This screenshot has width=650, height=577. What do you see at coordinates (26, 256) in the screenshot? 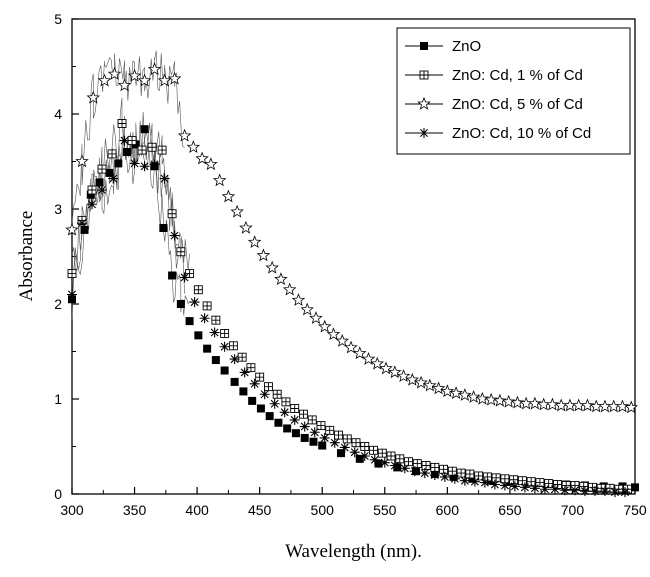
I see `y-axis-title: Absorbance` at bounding box center [26, 256].